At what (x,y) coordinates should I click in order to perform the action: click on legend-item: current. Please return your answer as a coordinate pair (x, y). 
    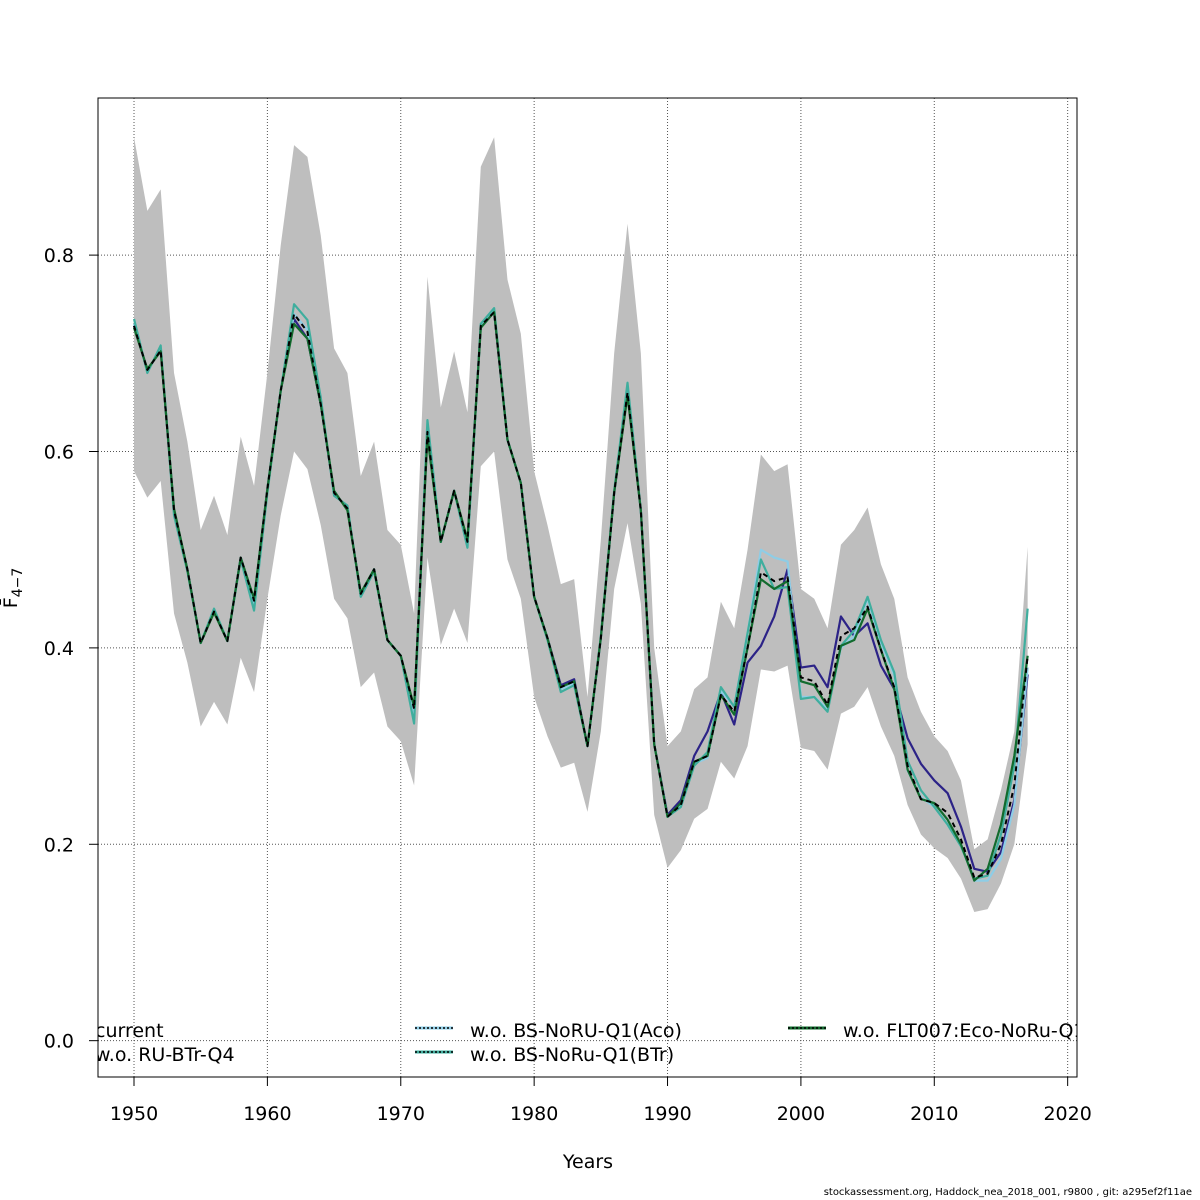
    Looking at the image, I should click on (129, 1031).